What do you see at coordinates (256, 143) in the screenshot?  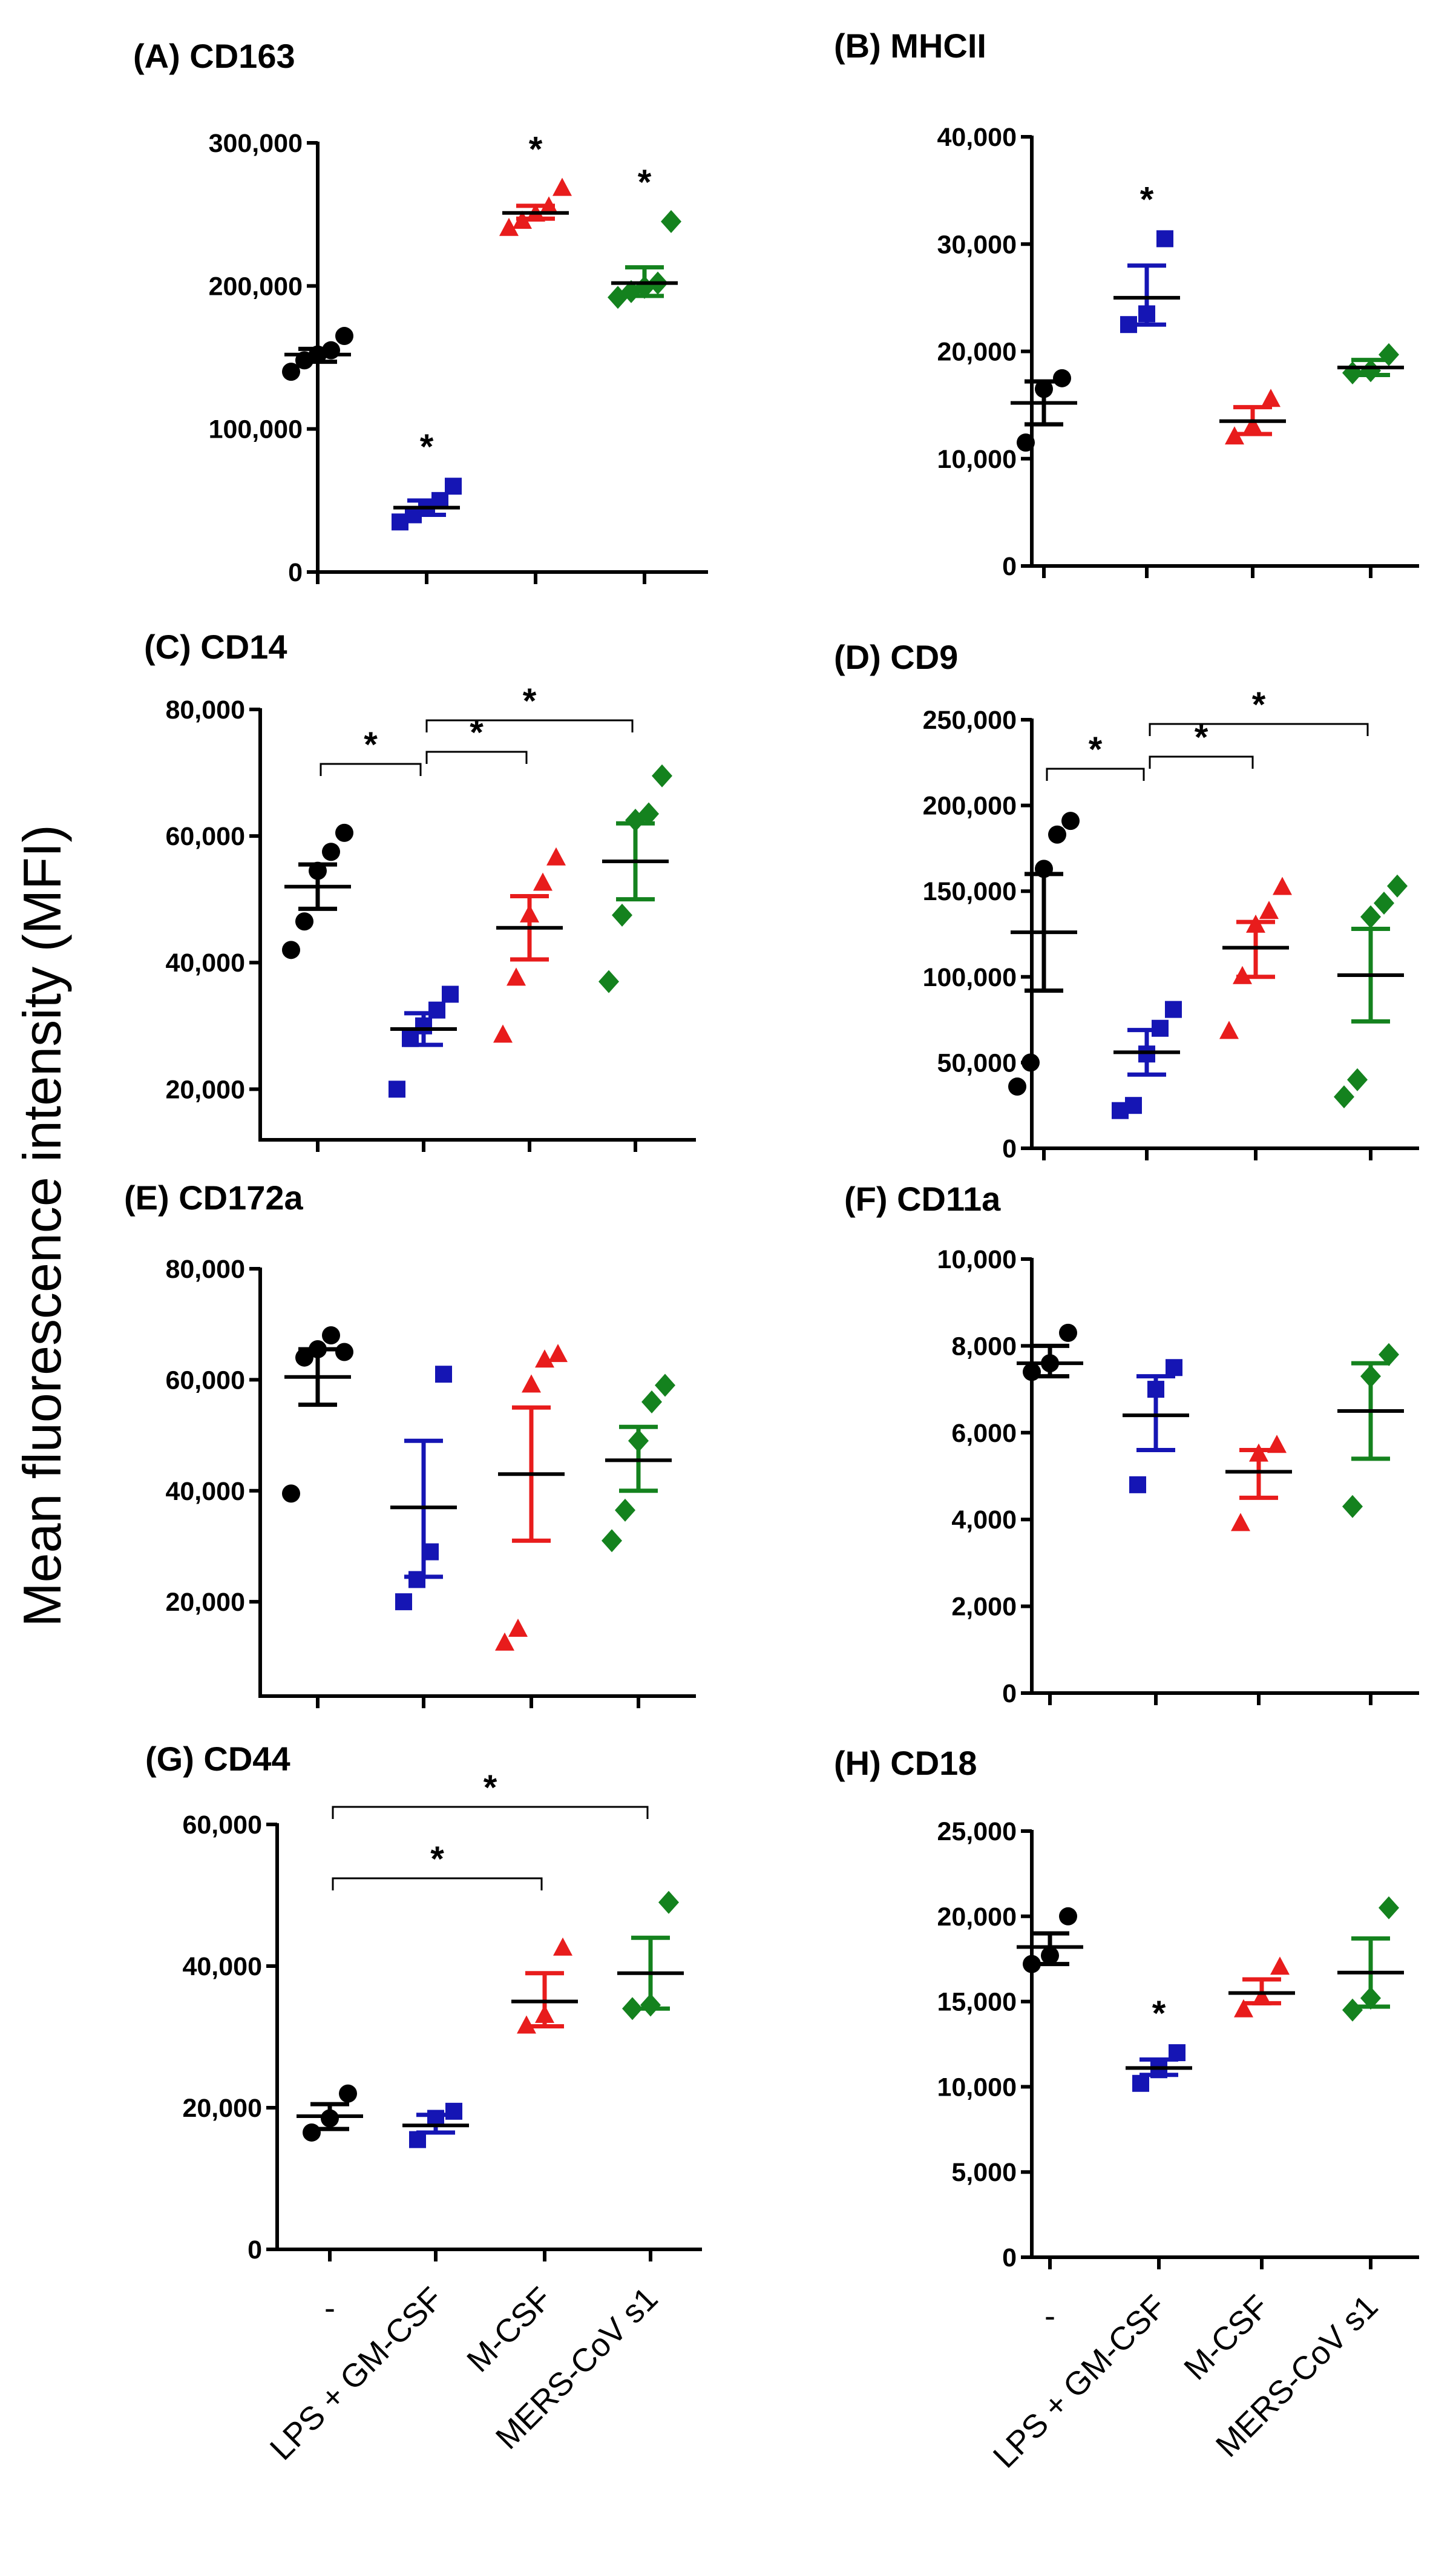 I see `y-tick-label: 300,000` at bounding box center [256, 143].